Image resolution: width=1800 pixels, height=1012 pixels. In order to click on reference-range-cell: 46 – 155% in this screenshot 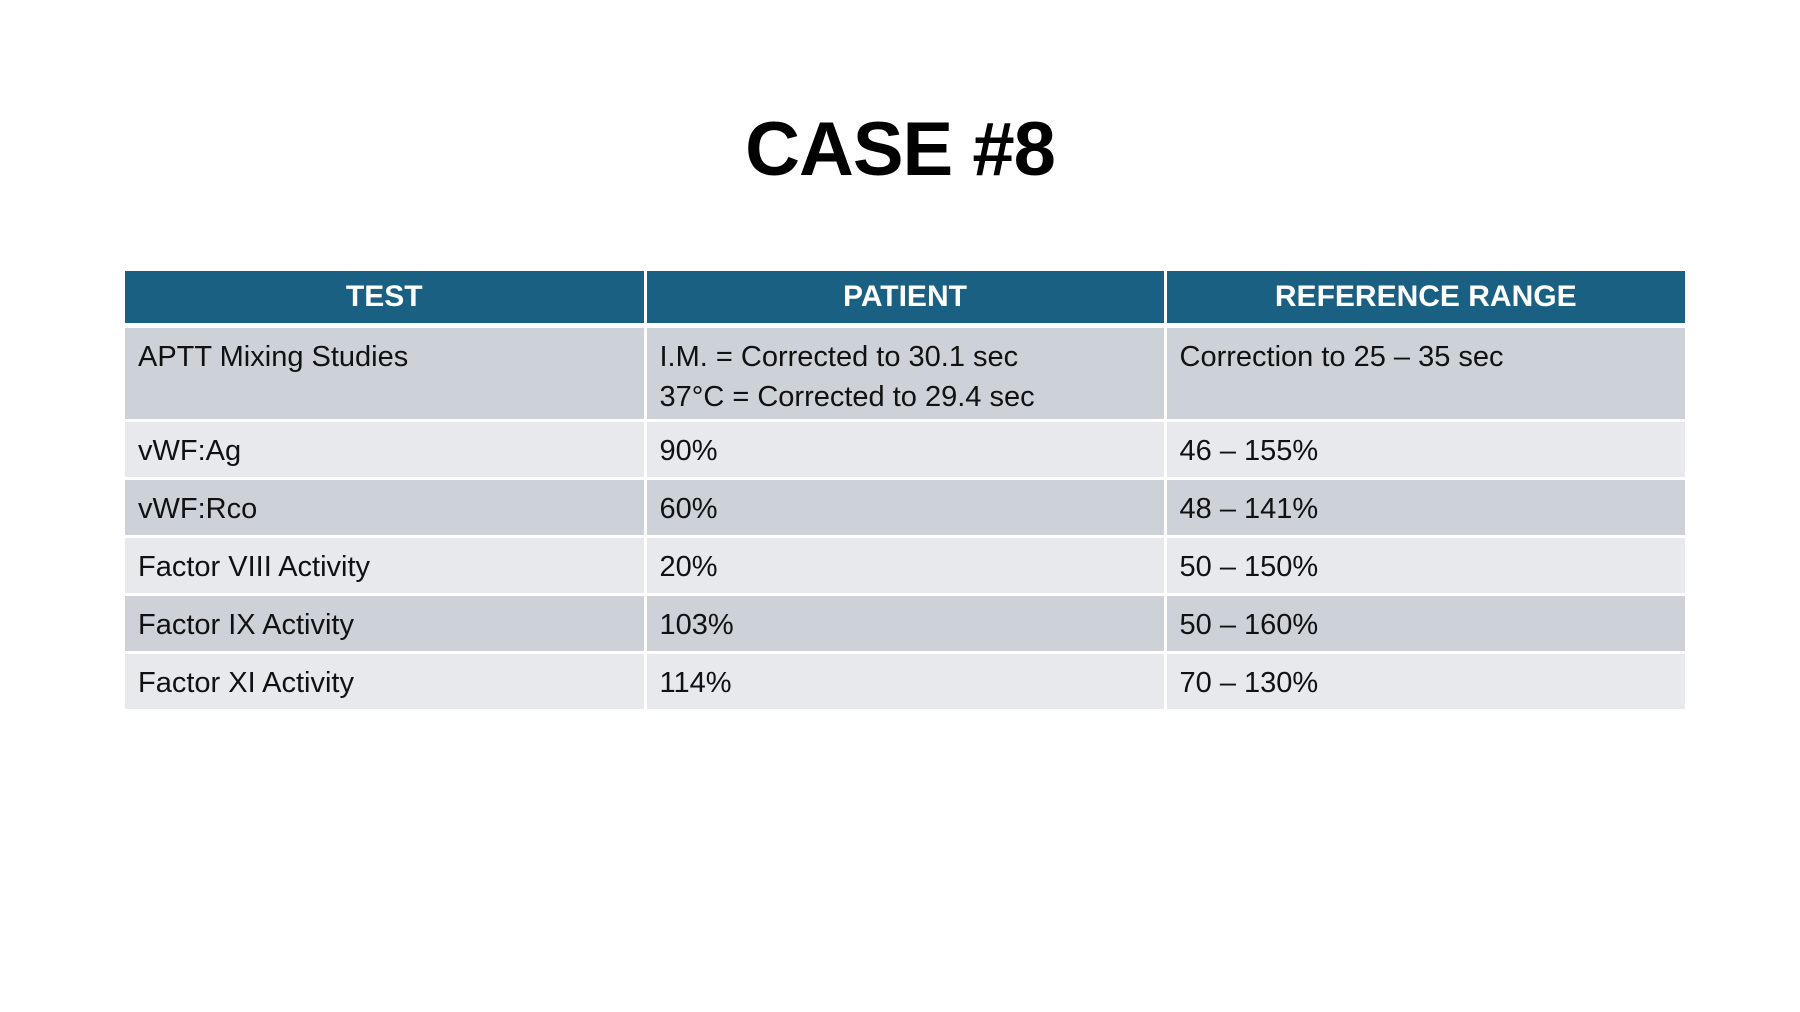, I will do `click(1425, 450)`.